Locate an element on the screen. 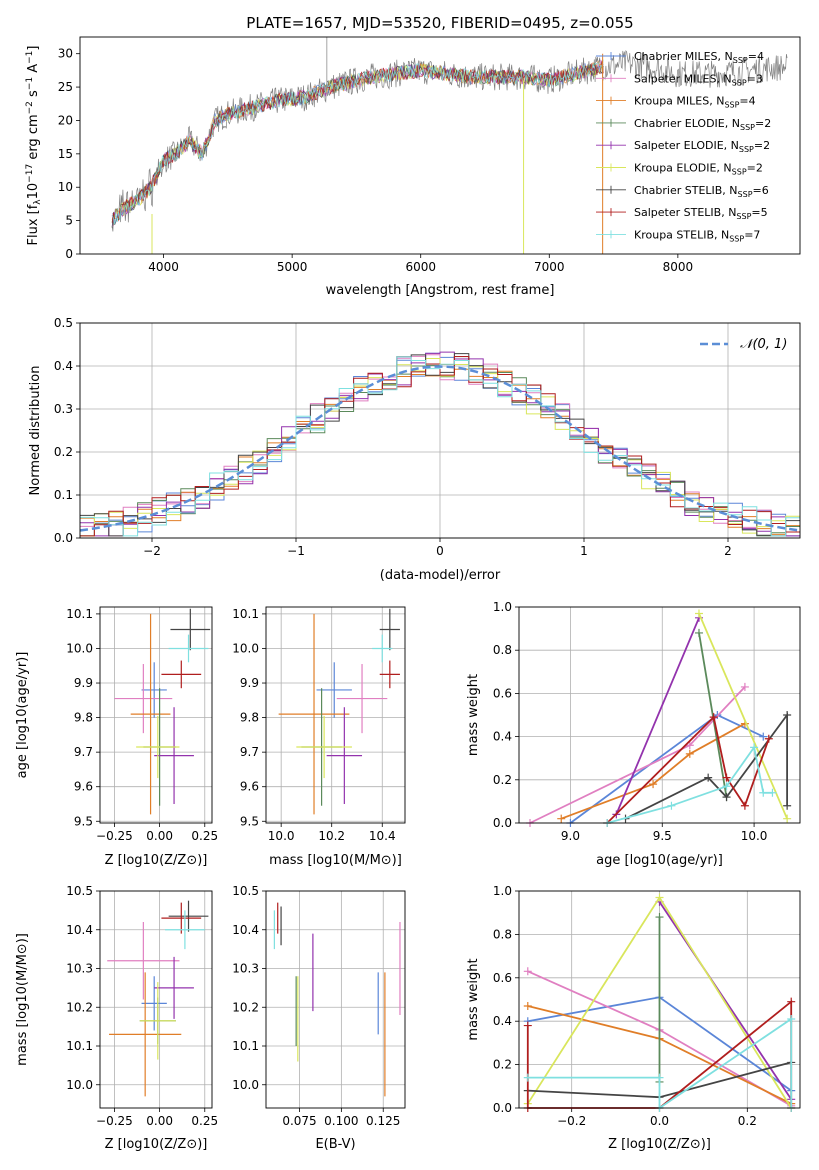 This screenshot has width=819, height=1170. x-tick-label: 0.0 is located at coordinates (659, 1121).